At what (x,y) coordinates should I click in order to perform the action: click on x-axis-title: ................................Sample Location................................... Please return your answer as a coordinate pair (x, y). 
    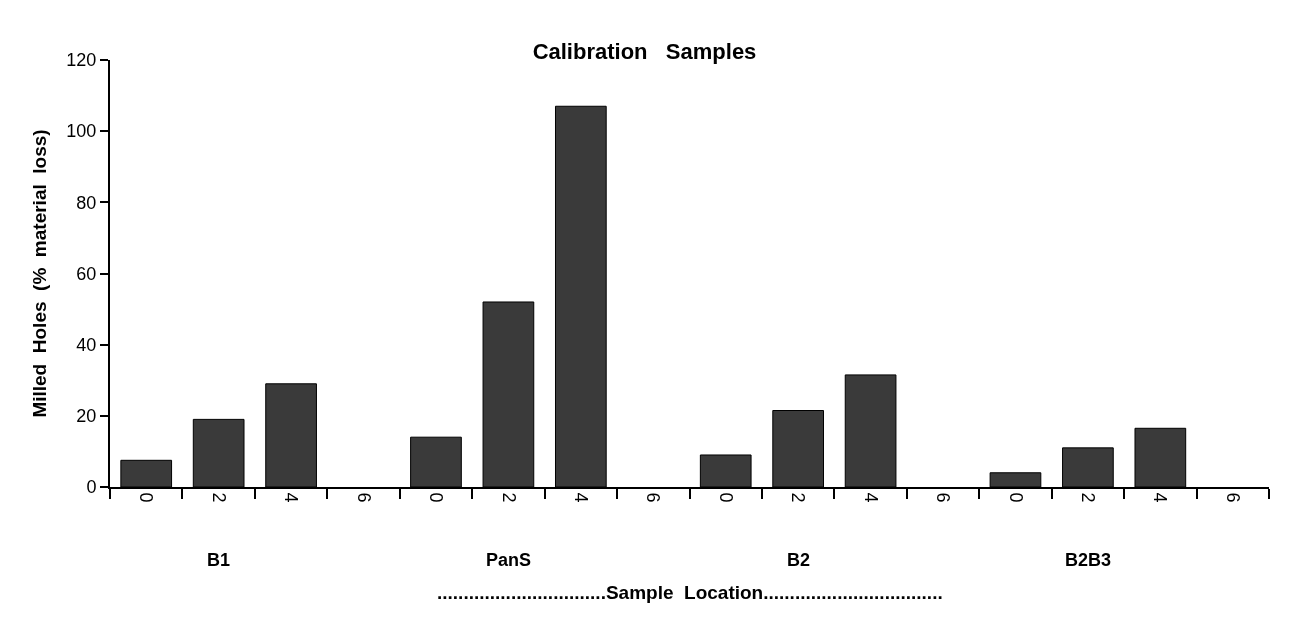
    Looking at the image, I should click on (690, 592).